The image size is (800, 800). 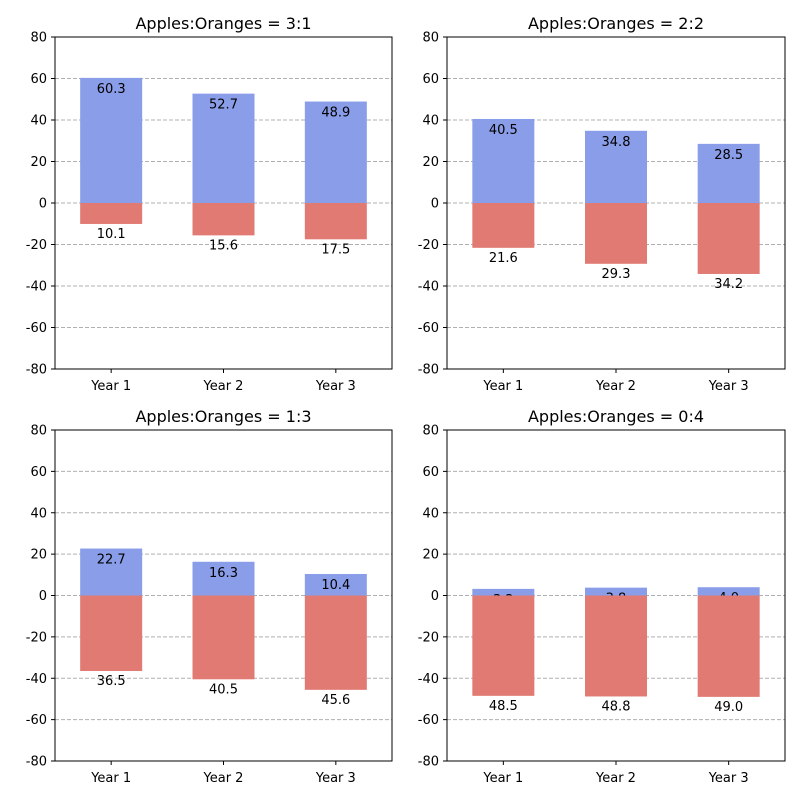 I want to click on oranges-value-label: 48.8, so click(x=616, y=706).